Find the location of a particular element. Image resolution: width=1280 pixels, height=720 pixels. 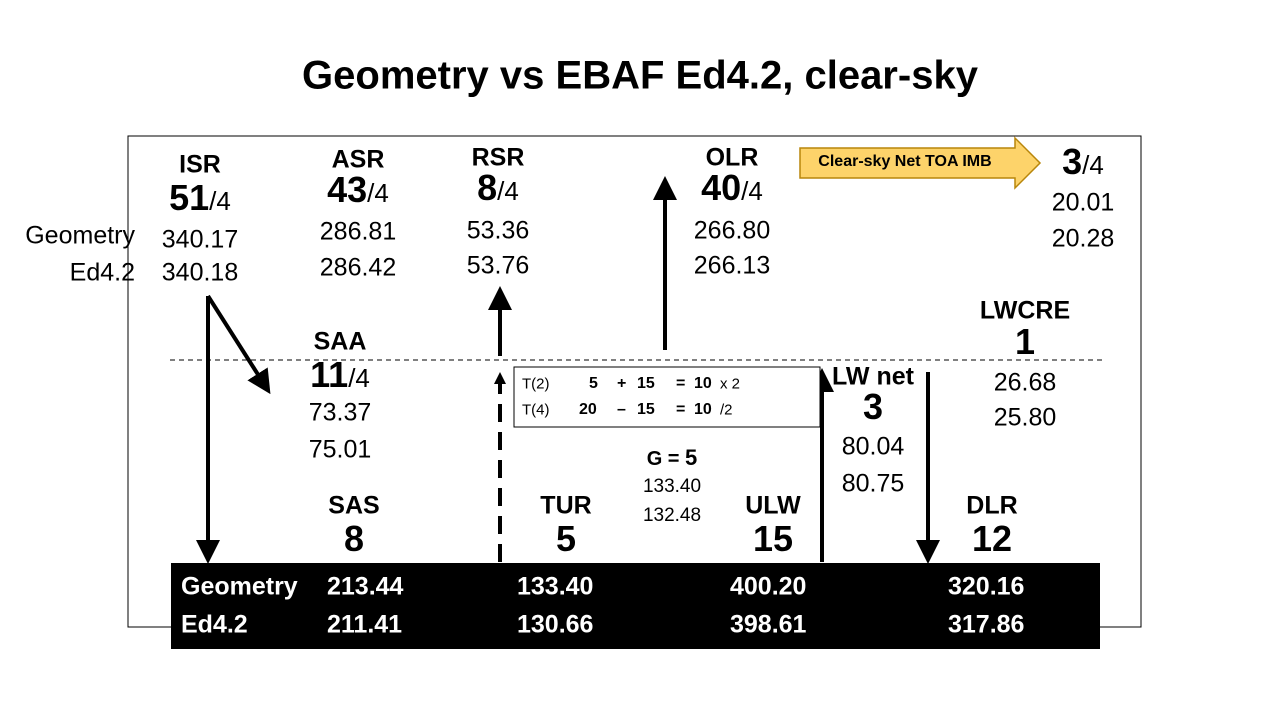

value: 286.42 is located at coordinates (358, 267).